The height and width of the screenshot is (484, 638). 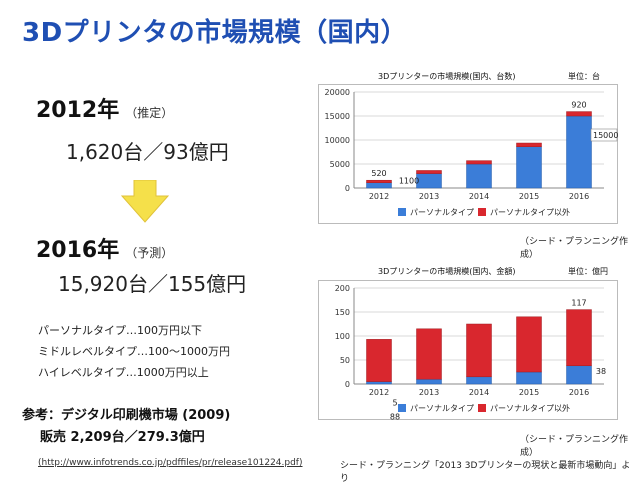 What do you see at coordinates (215, 33) in the screenshot?
I see `page-title: 3Dプリンタの市場規模（国内）` at bounding box center [215, 33].